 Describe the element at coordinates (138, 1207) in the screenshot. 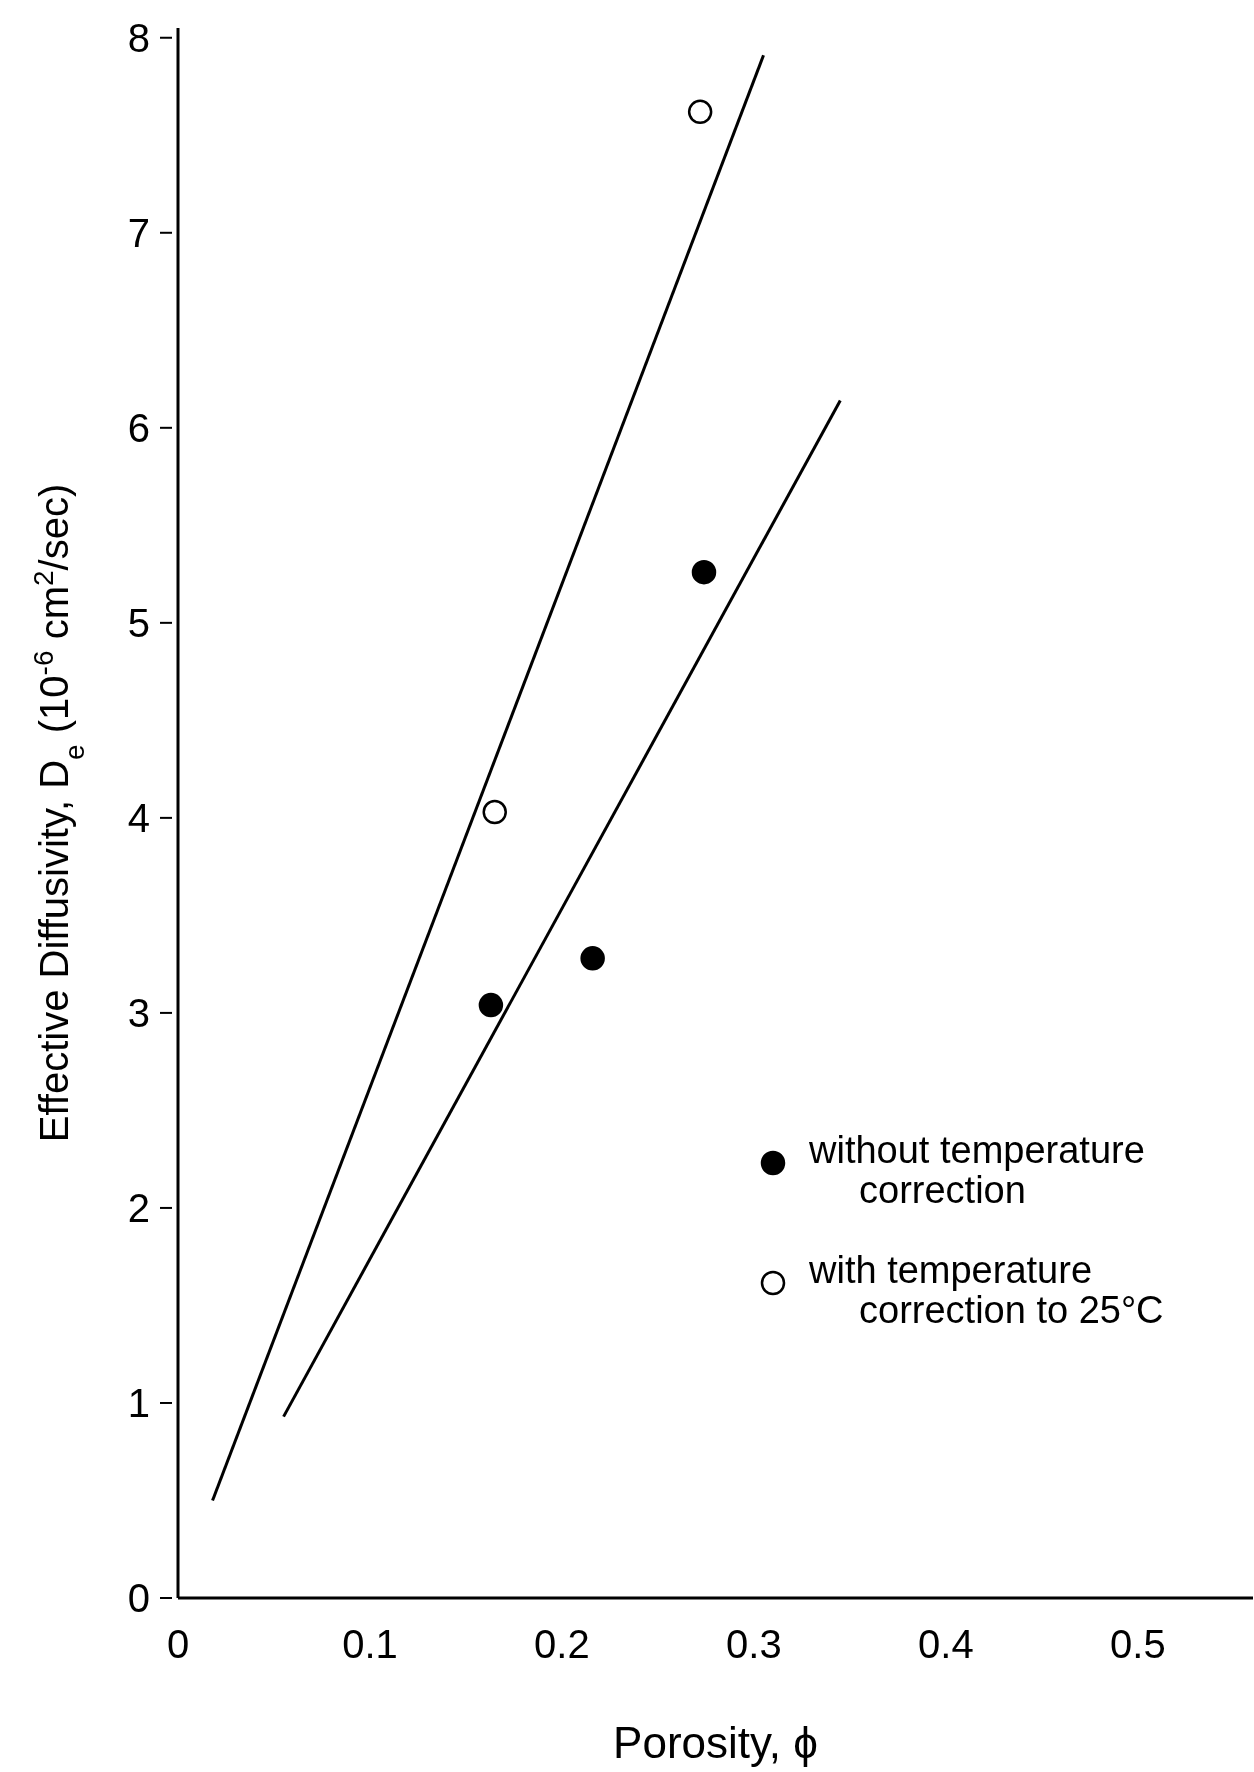

I see `y-tick-label: 2` at that location.